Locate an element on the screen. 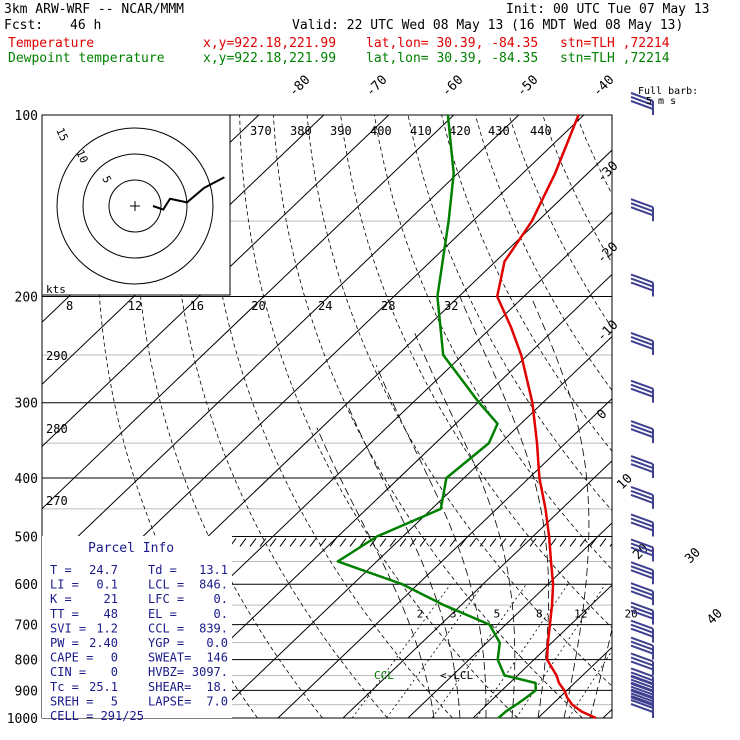 Image resolution: width=740 pixels, height=740 pixels. parcel-param-value: 24.7 is located at coordinates (103, 570).